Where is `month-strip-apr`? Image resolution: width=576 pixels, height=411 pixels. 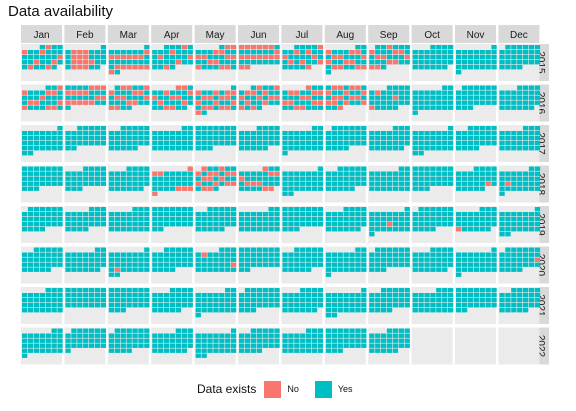 month-strip-apr is located at coordinates (172, 34).